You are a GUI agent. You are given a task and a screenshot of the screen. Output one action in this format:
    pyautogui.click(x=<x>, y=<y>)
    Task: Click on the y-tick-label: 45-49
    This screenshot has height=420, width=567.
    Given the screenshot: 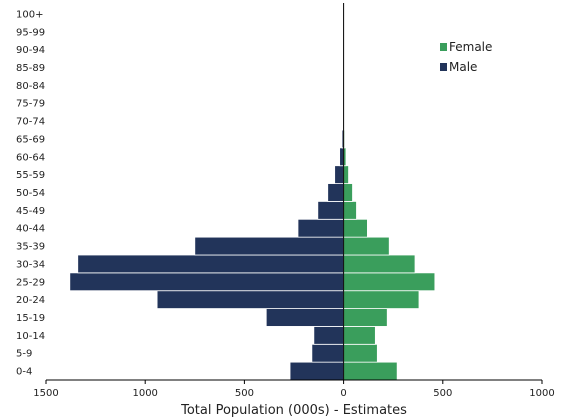 What is the action you would take?
    pyautogui.click(x=30, y=211)
    